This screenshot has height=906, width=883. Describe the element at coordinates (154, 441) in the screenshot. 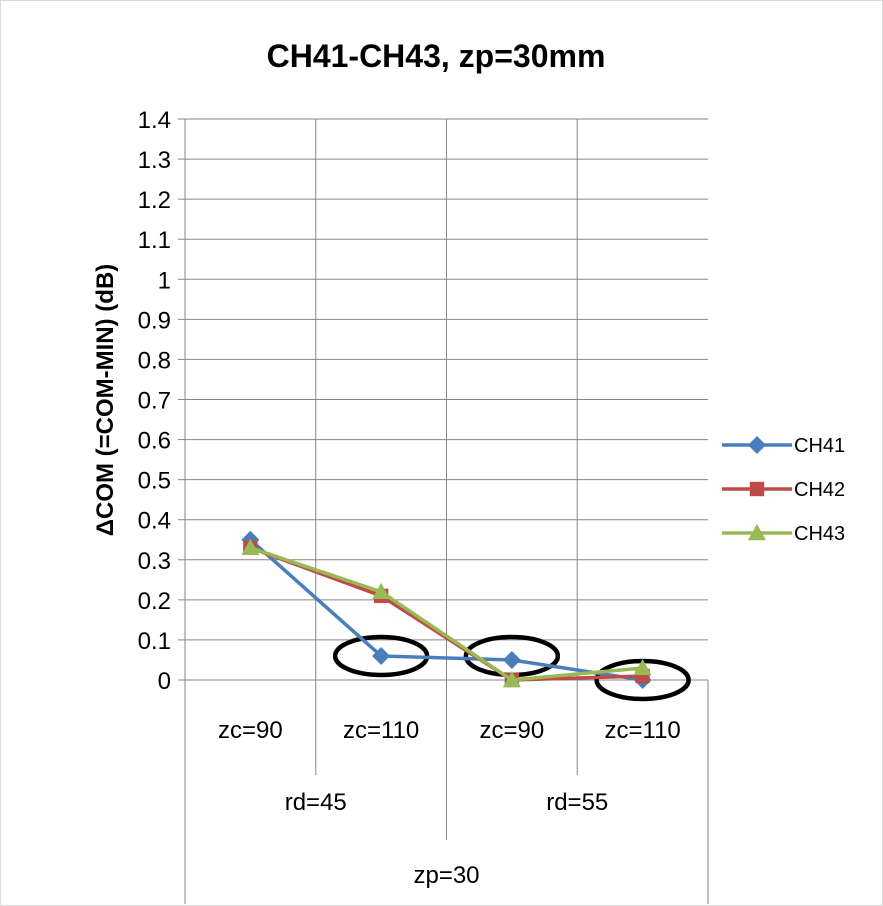

I see `y-tick-label: 0.6` at that location.